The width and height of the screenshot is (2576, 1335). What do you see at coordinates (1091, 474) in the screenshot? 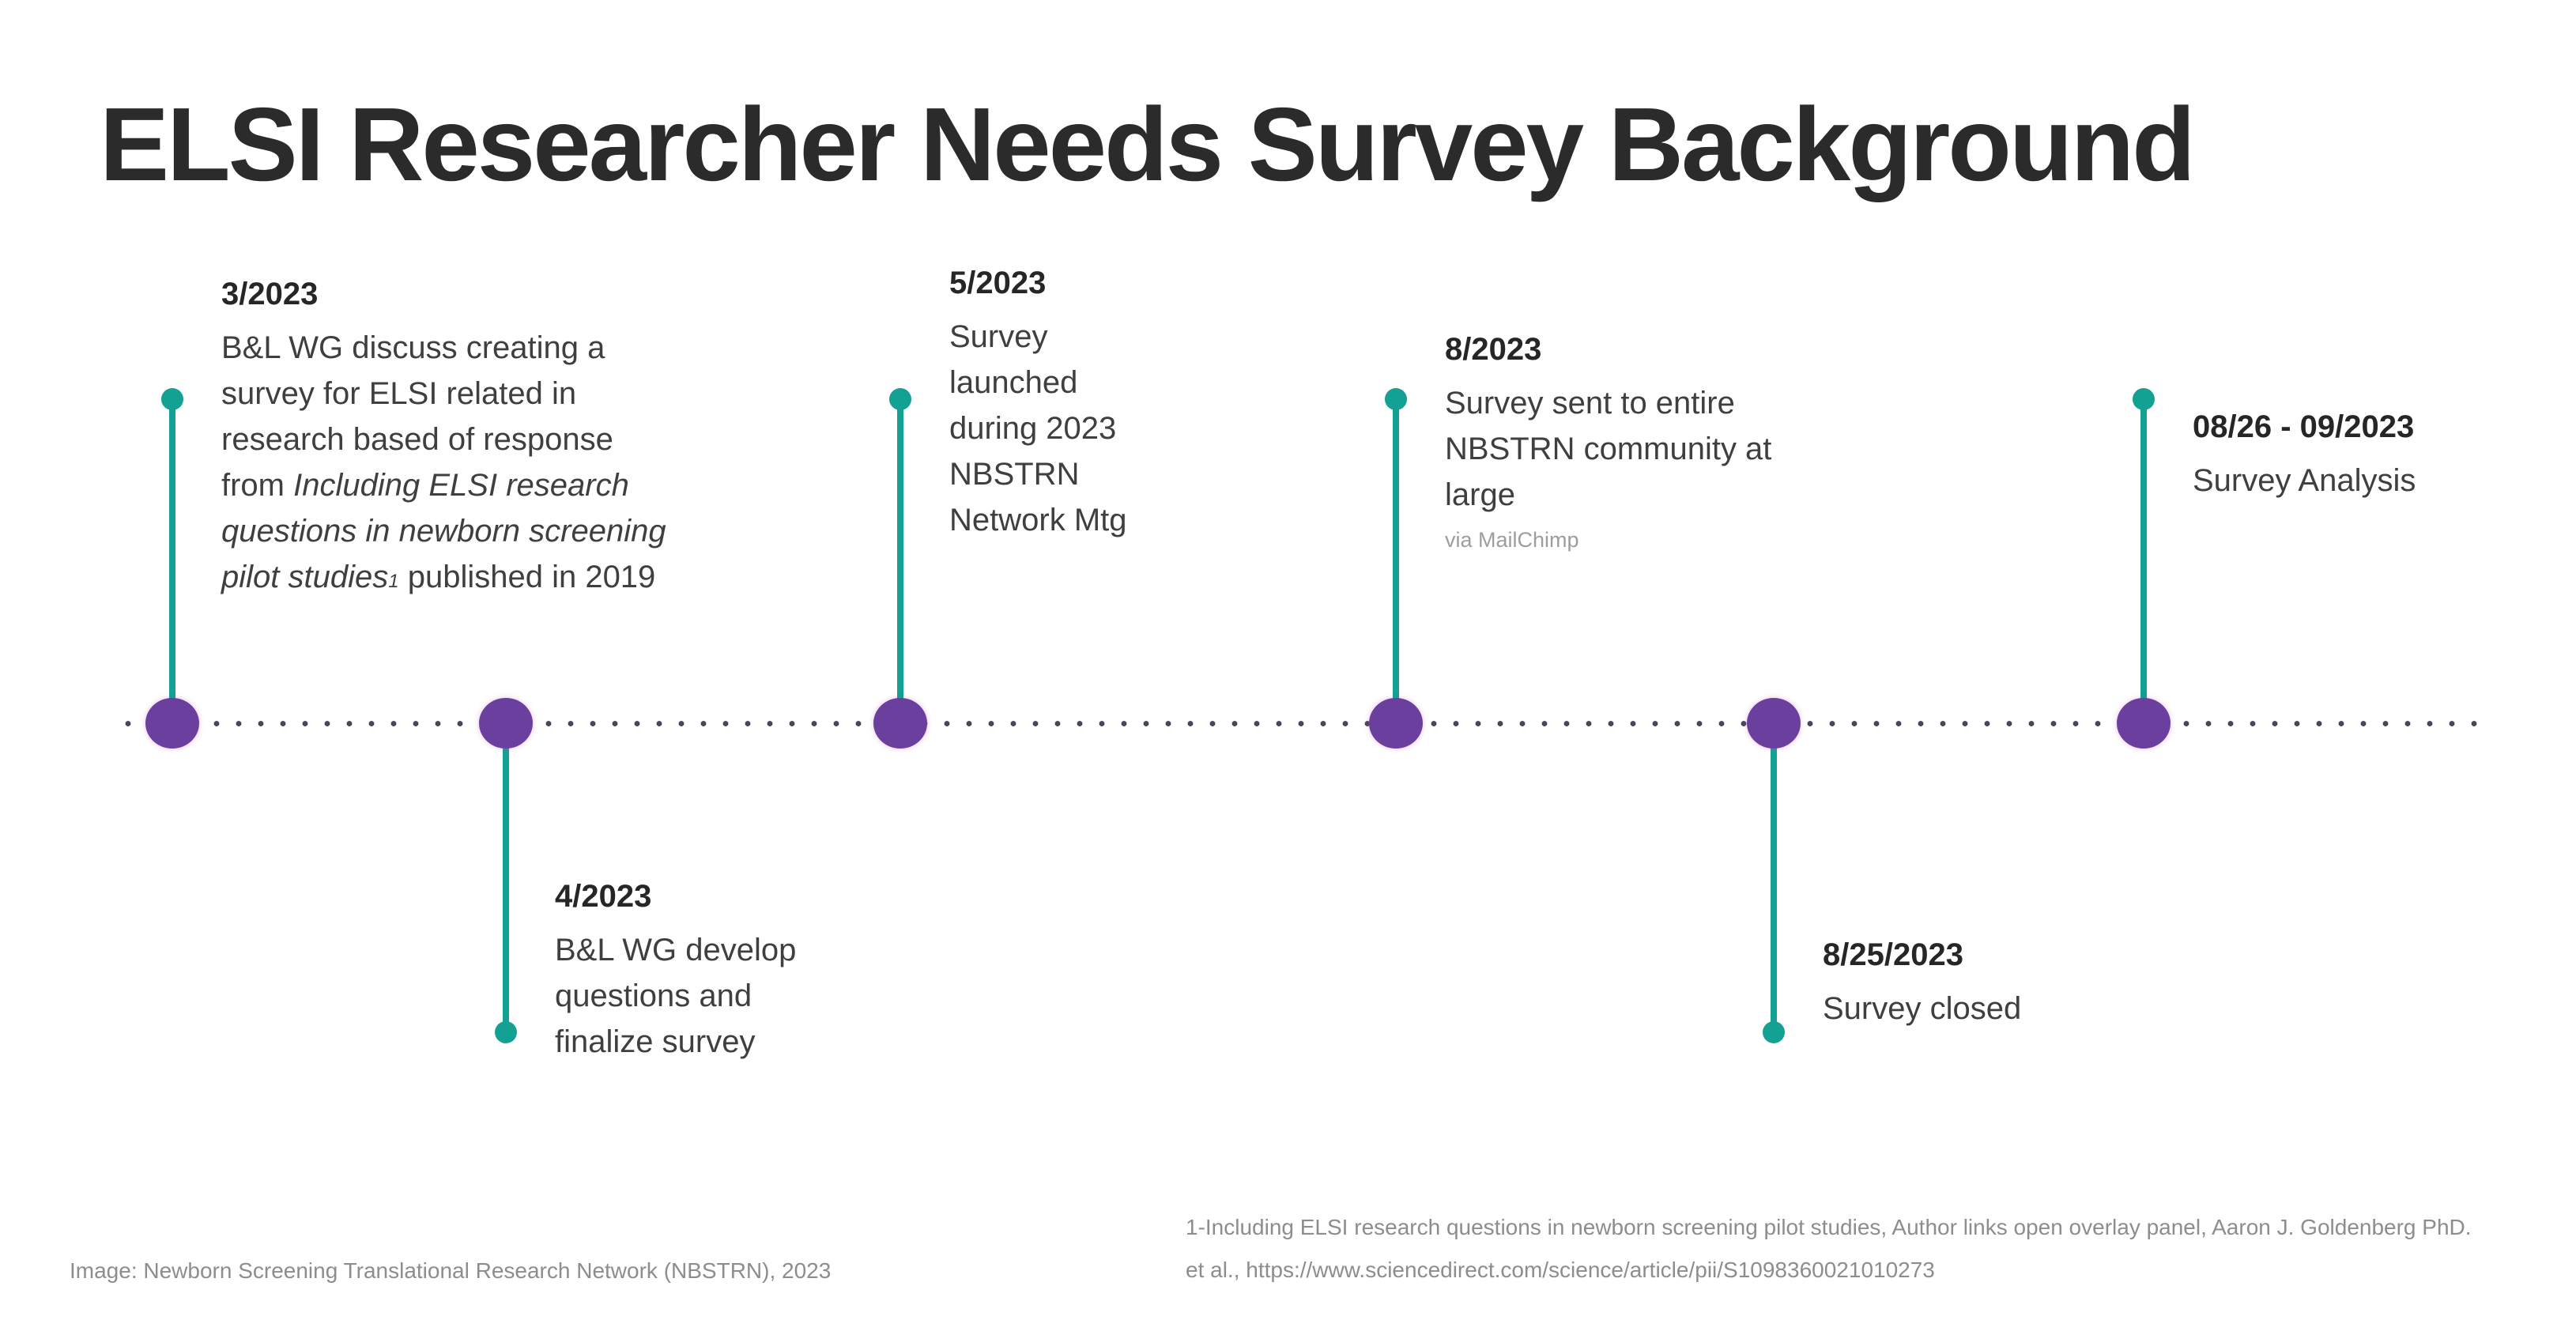
I see `event-body-line: NBSTRN` at bounding box center [1091, 474].